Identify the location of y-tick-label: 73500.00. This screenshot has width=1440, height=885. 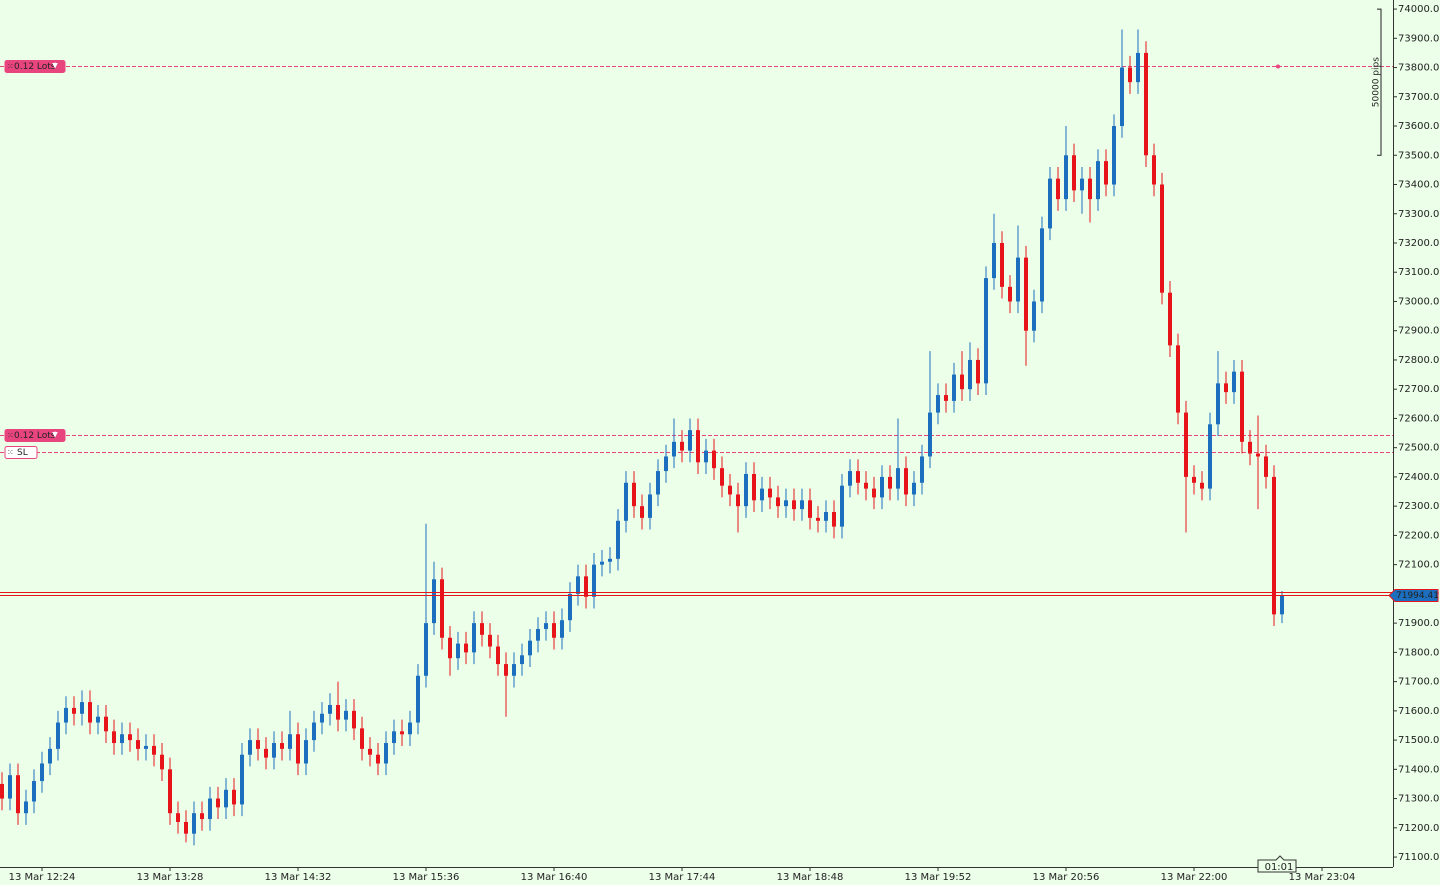
(1419, 155).